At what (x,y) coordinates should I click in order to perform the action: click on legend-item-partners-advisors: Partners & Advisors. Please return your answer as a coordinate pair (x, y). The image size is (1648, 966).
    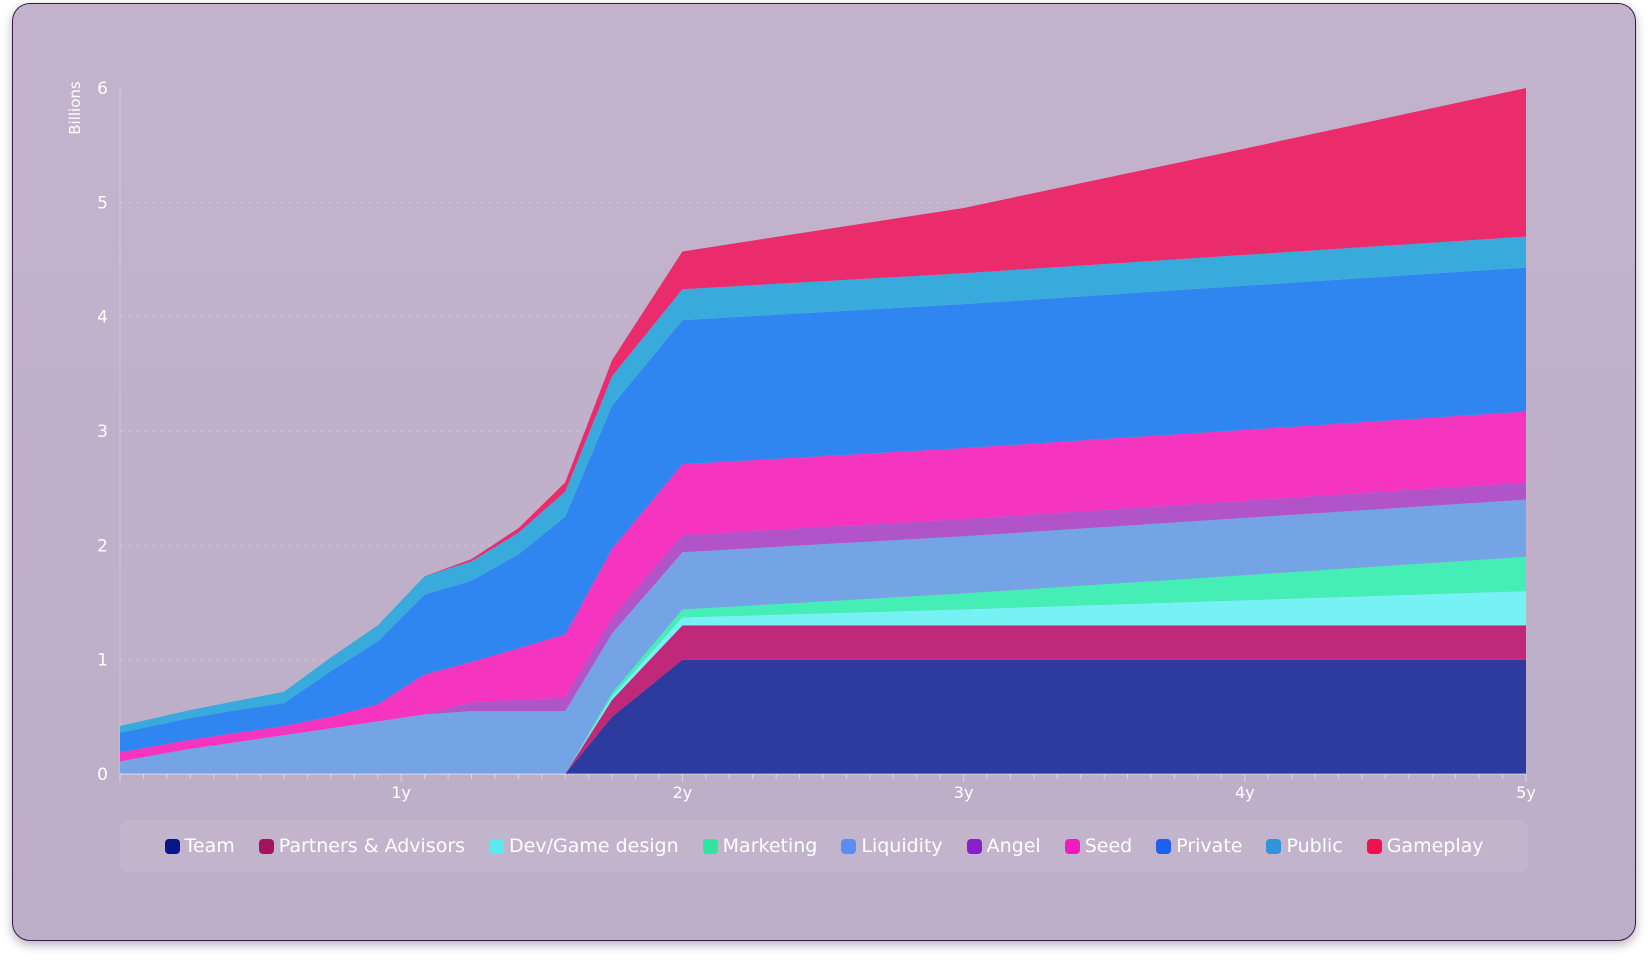
    Looking at the image, I should click on (362, 846).